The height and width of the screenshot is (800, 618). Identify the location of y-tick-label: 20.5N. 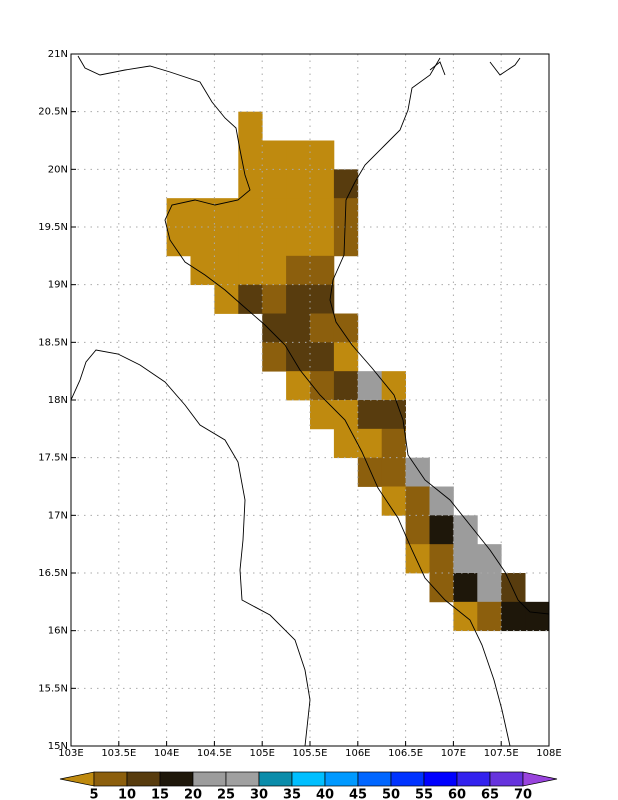
(53, 112).